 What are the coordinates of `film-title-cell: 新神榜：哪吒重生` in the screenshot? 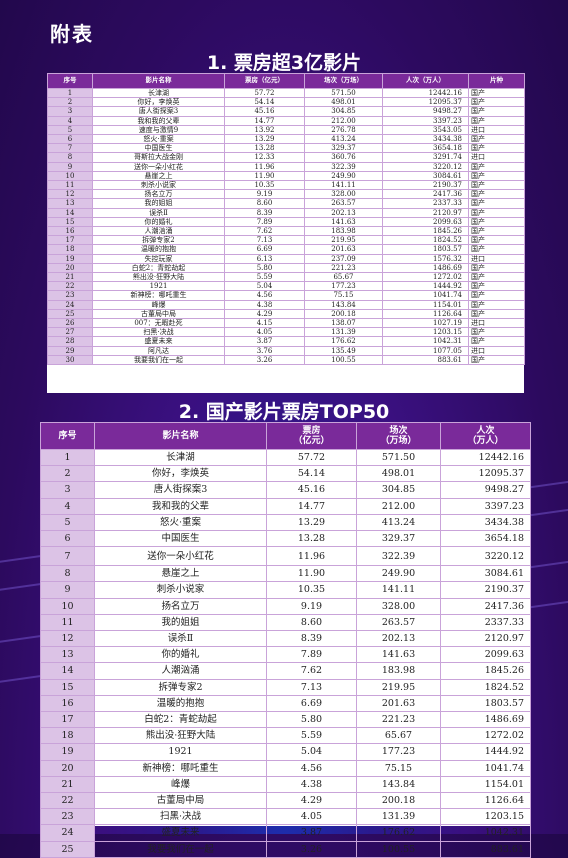 It's located at (158, 295).